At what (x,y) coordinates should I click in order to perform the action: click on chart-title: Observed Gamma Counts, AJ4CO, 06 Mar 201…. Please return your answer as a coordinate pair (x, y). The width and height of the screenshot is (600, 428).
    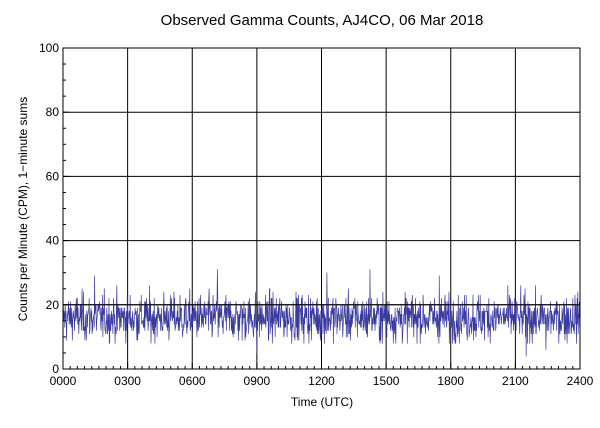
    Looking at the image, I should click on (322, 20).